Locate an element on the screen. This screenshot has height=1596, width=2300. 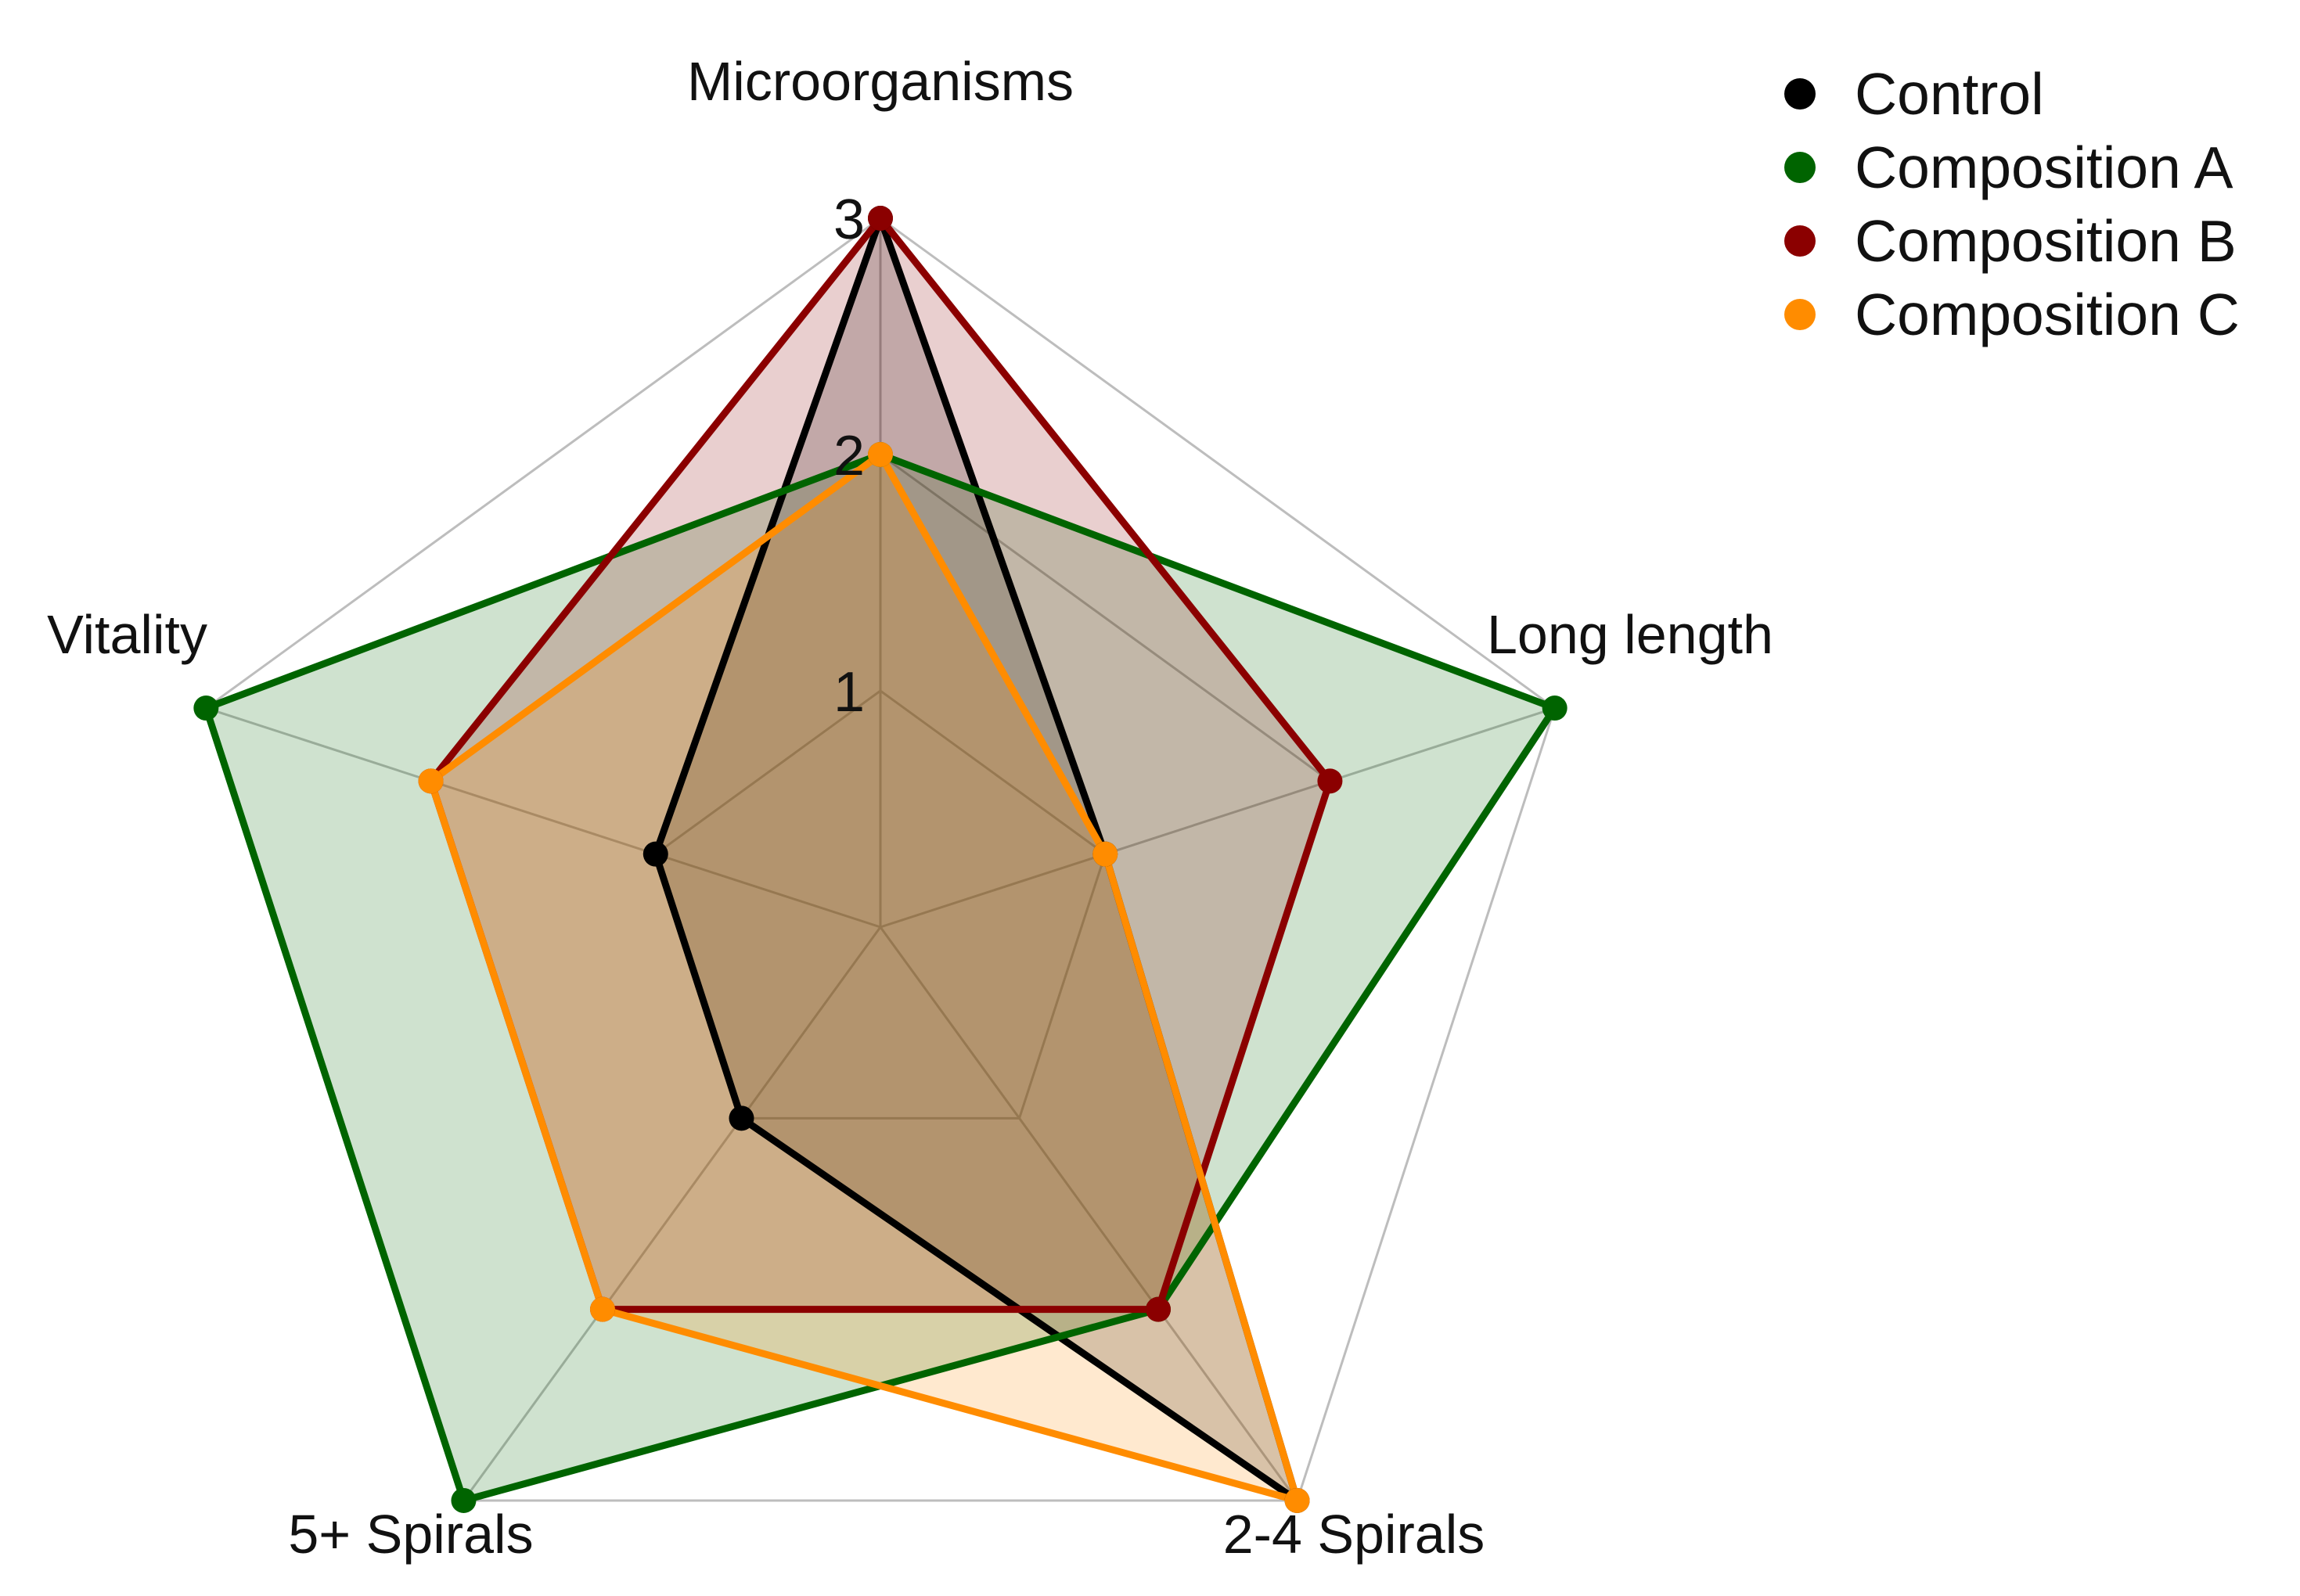
legend-marker-control is located at coordinates (1800, 94).